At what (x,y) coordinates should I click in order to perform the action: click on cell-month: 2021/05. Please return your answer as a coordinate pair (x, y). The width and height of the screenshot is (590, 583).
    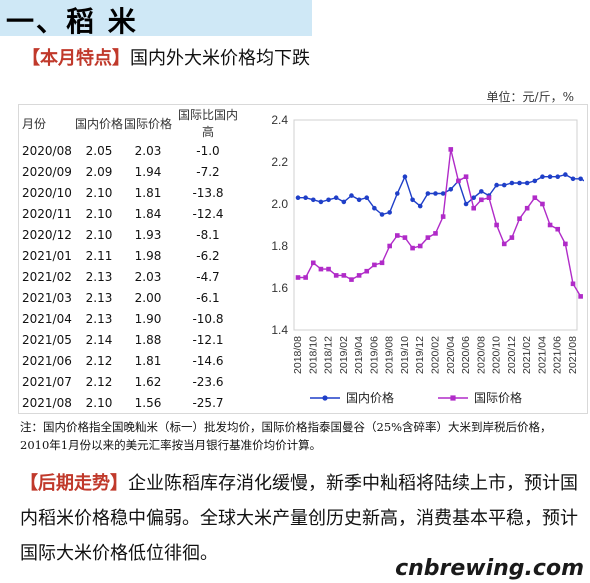
    Looking at the image, I should click on (47, 339).